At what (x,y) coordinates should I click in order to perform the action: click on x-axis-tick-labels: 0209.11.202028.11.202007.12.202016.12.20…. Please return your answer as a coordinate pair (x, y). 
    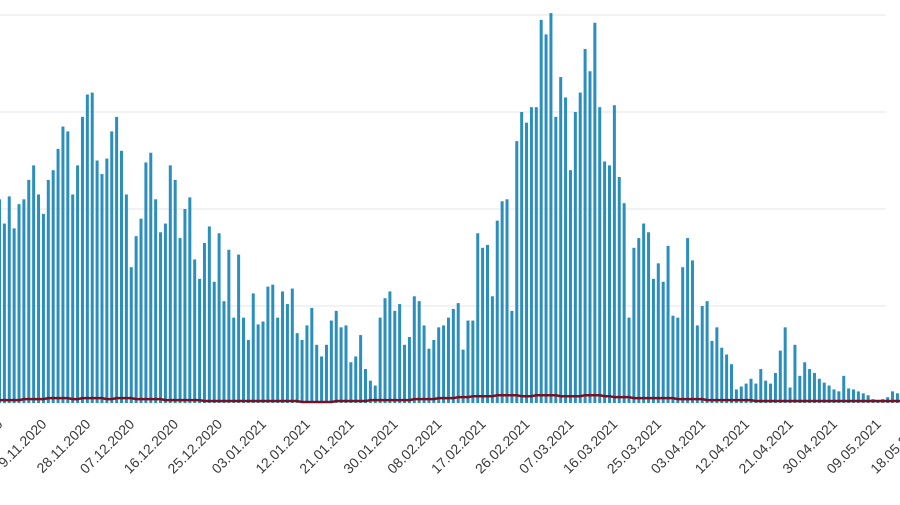
    Looking at the image, I should click on (450, 446).